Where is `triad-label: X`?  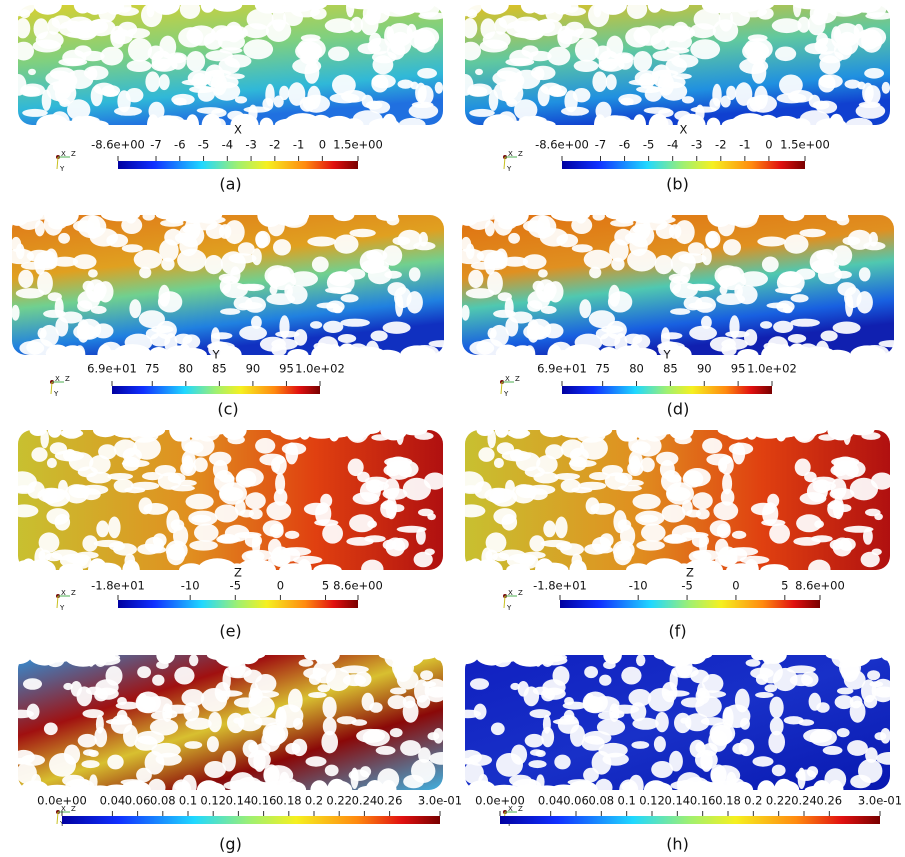 triad-label: X is located at coordinates (57, 379).